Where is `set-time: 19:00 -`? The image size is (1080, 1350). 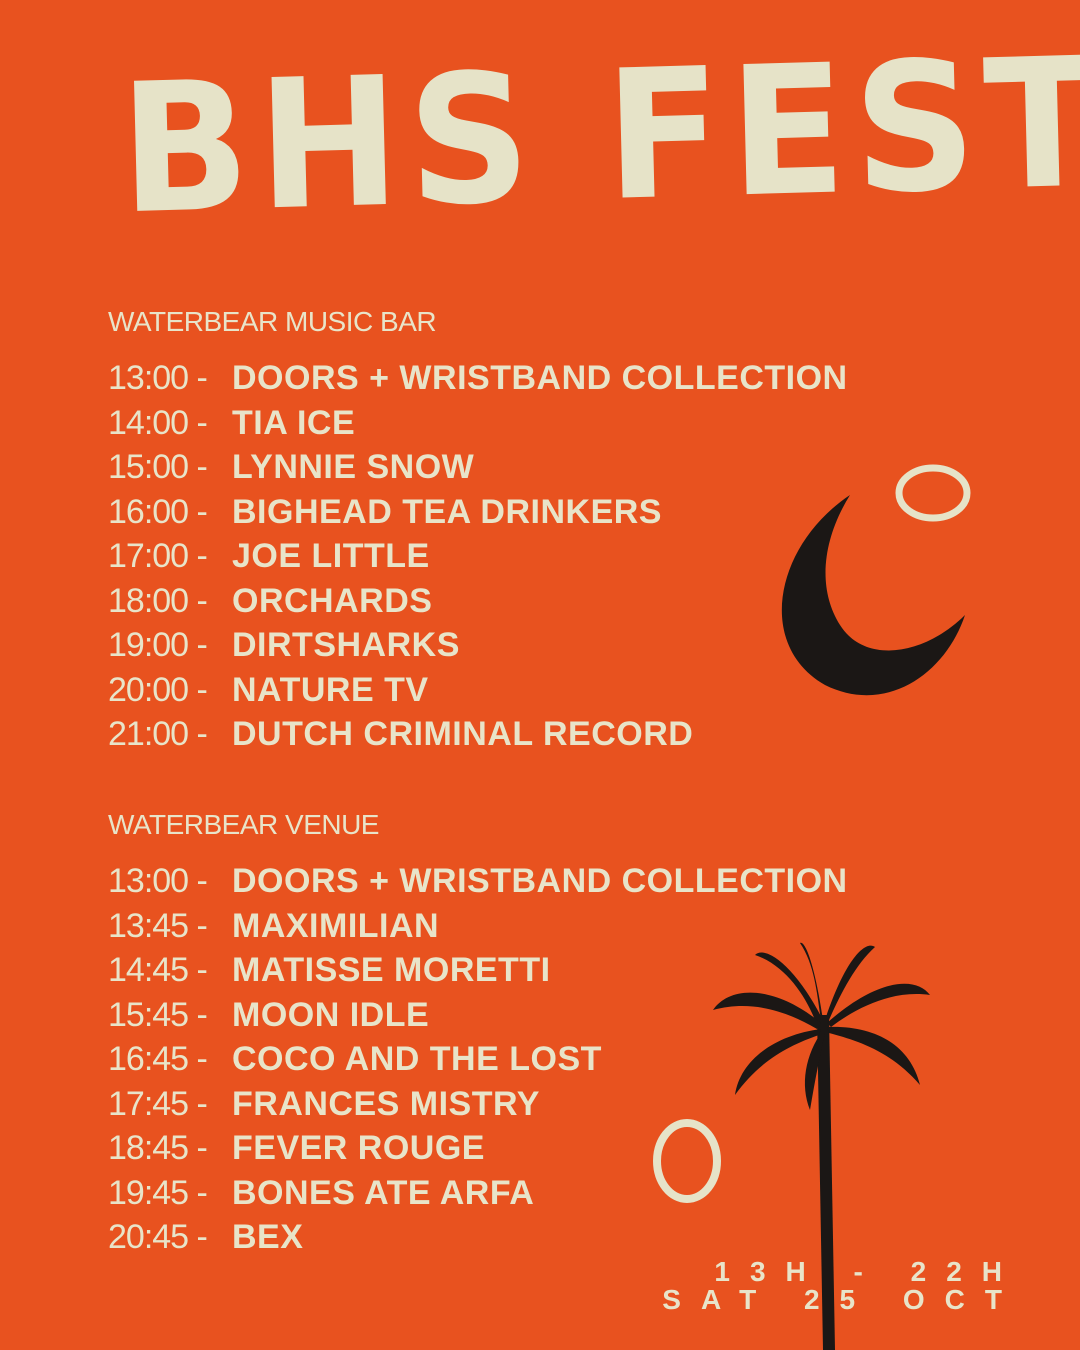
set-time: 19:00 - is located at coordinates (158, 645).